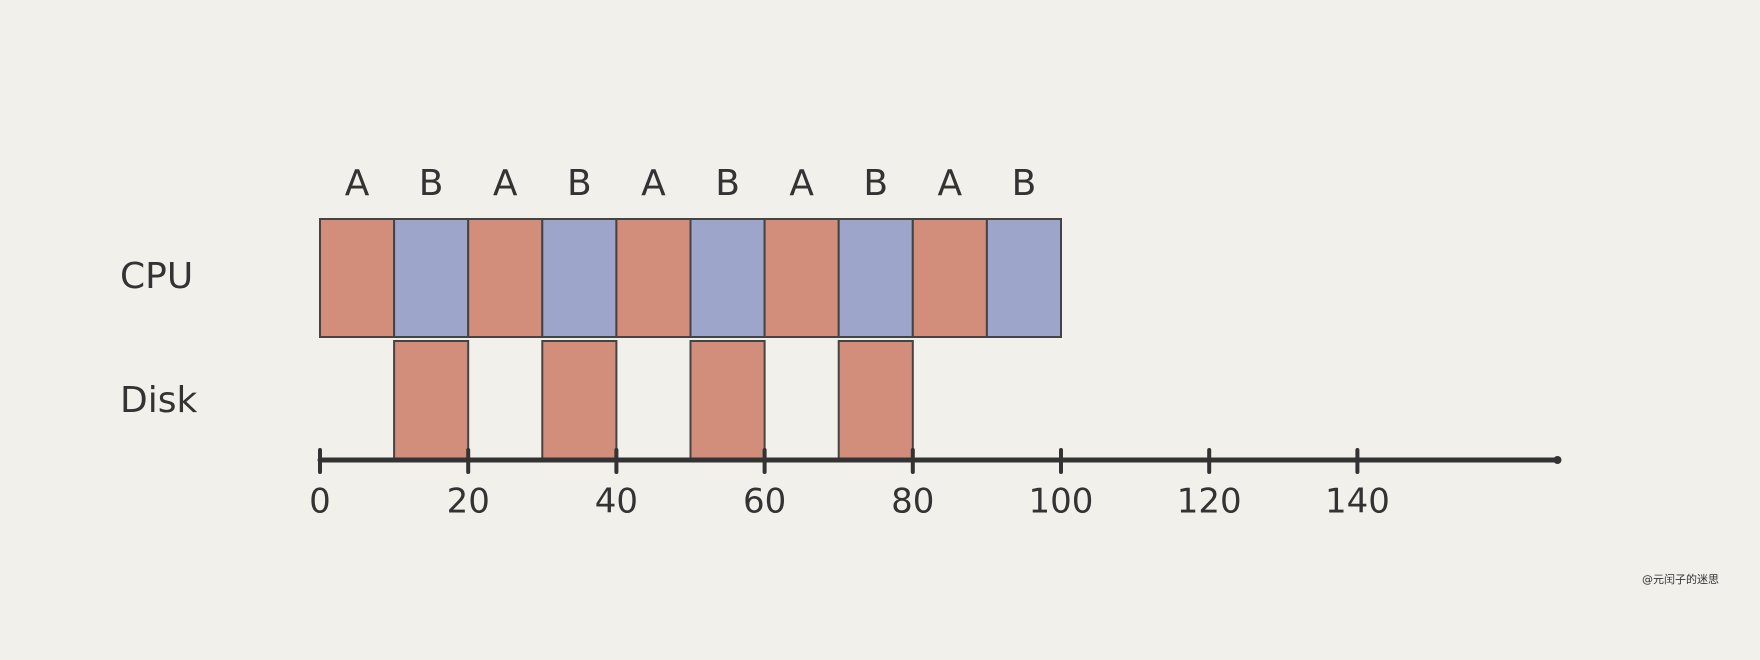 This screenshot has height=660, width=1760. I want to click on row-label: Disk, so click(158, 400).